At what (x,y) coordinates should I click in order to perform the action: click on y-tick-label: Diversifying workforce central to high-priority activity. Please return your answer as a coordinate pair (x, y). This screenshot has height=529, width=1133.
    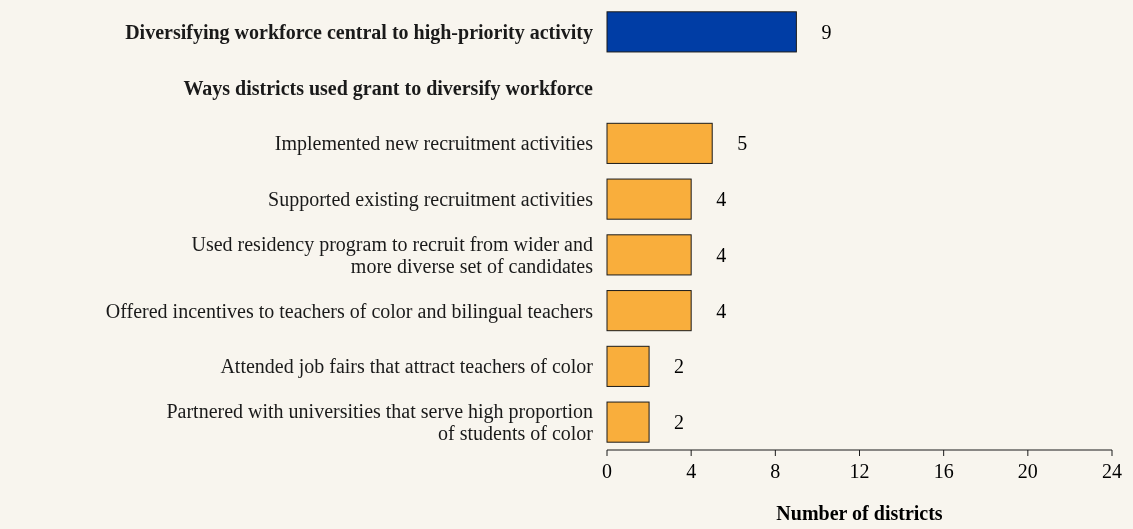
    Looking at the image, I should click on (359, 32).